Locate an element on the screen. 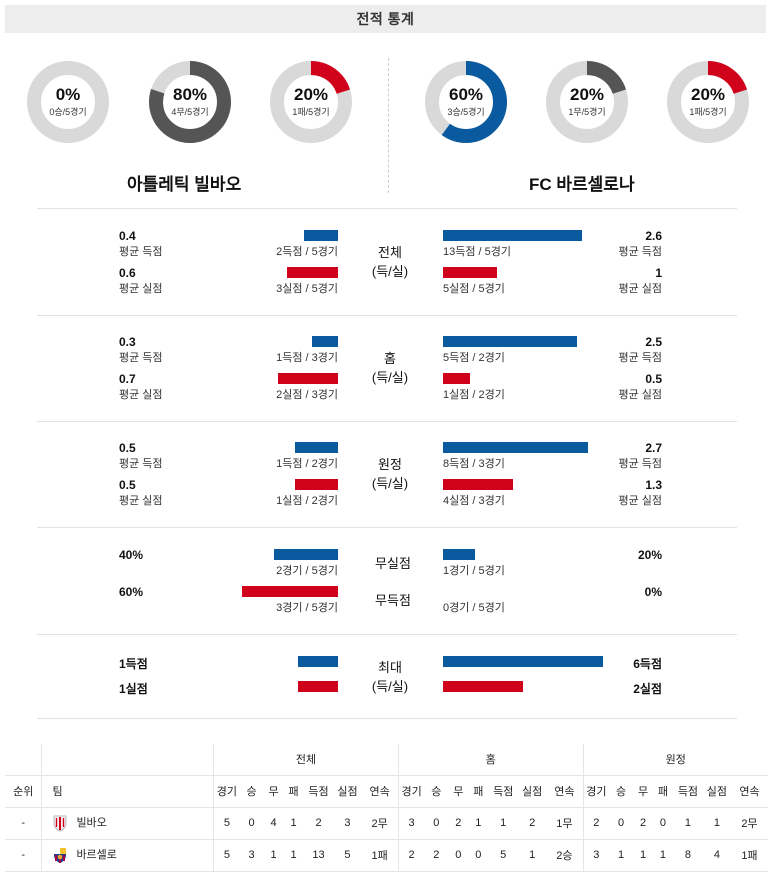 Image resolution: width=771 pixels, height=877 pixels. away-stat-value: 1 is located at coordinates (658, 273).